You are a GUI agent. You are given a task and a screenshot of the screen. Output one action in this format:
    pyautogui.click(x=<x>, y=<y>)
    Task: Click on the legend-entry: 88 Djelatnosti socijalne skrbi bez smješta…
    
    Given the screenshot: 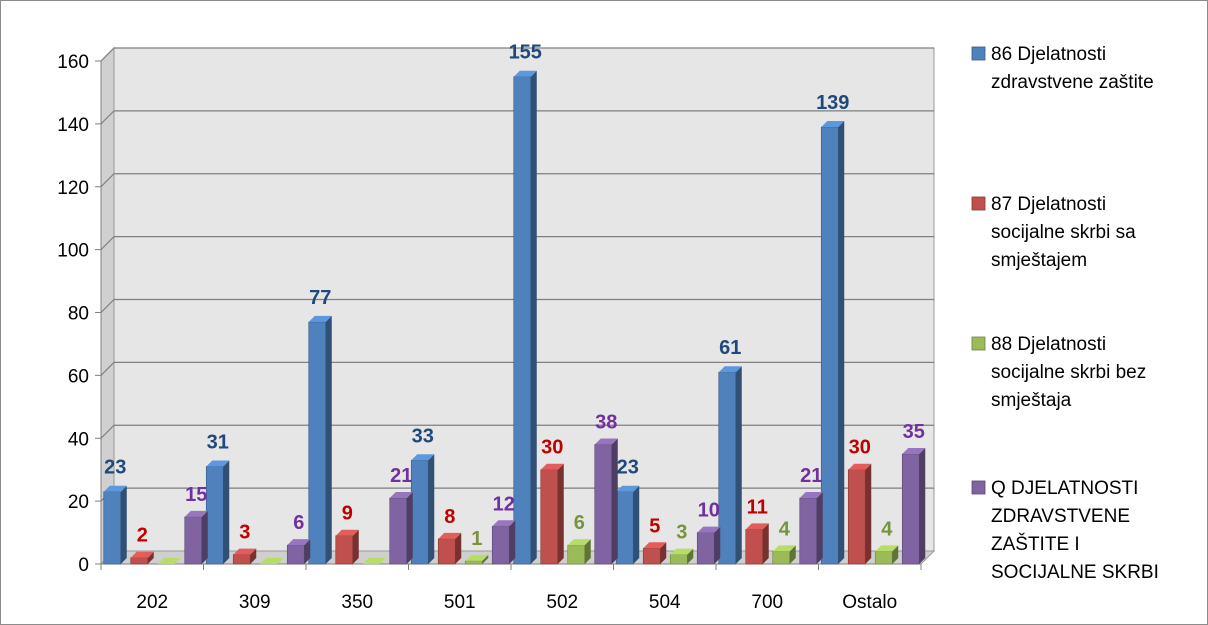 What is the action you would take?
    pyautogui.click(x=1058, y=372)
    